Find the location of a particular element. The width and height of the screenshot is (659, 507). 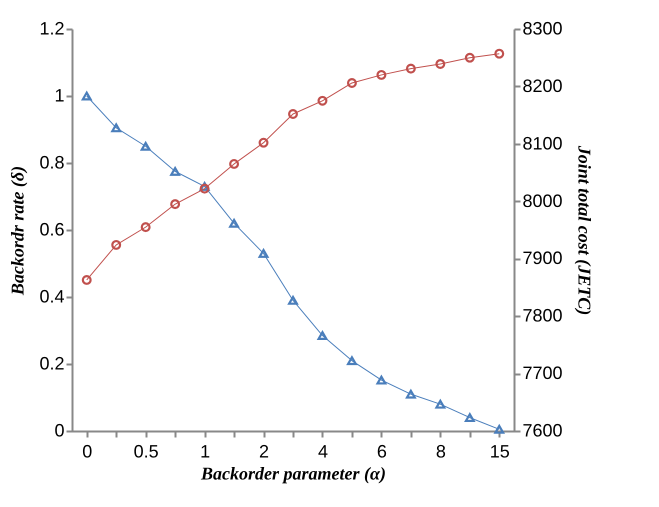

y2-tick-label: 7700 is located at coordinates (542, 373).